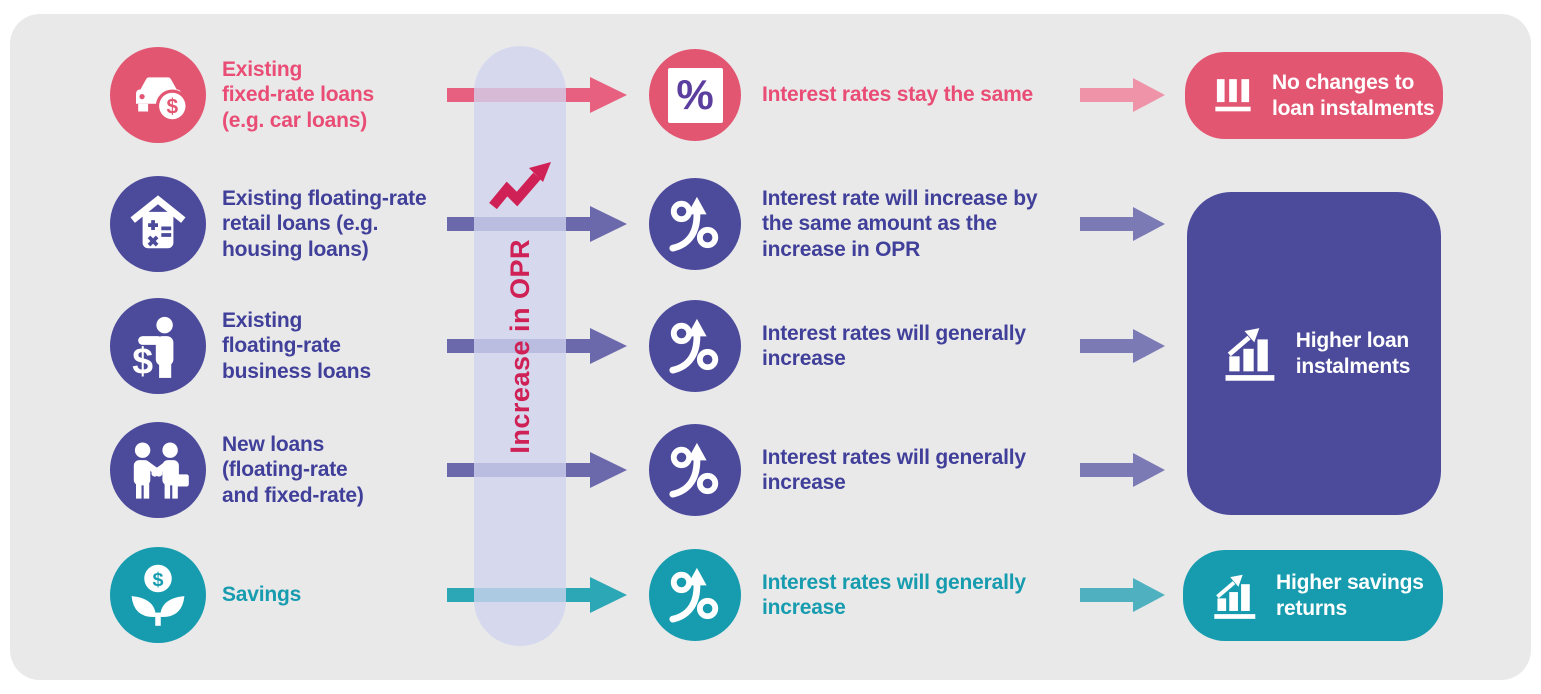  What do you see at coordinates (1233, 94) in the screenshot?
I see `equal-bars-icon` at bounding box center [1233, 94].